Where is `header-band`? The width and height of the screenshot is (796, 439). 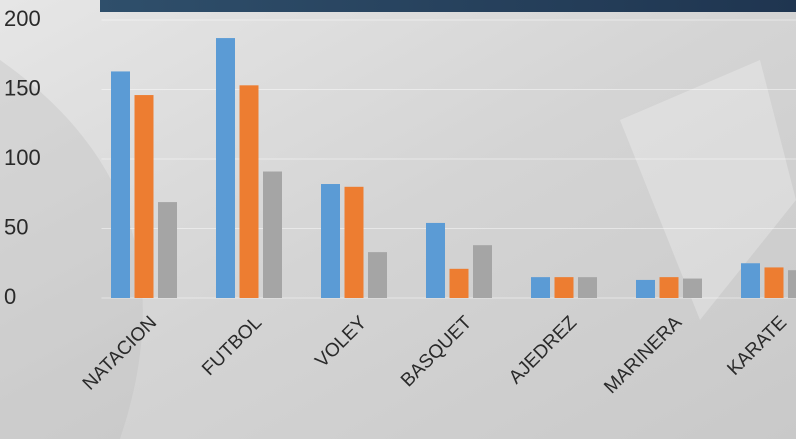 header-band is located at coordinates (448, 6).